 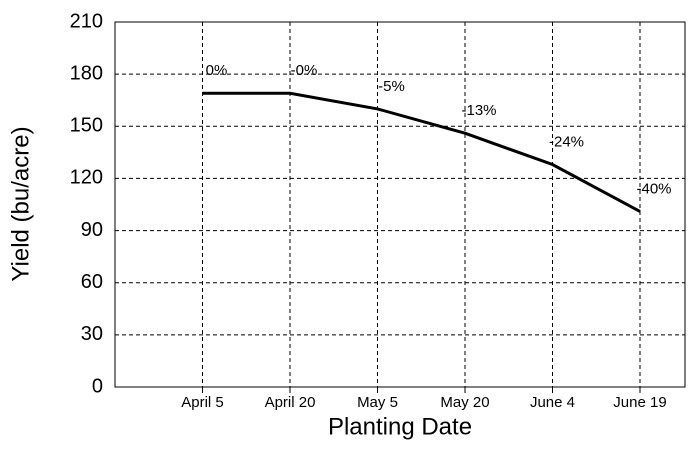 I want to click on change-label: -0%, so click(x=304, y=70).